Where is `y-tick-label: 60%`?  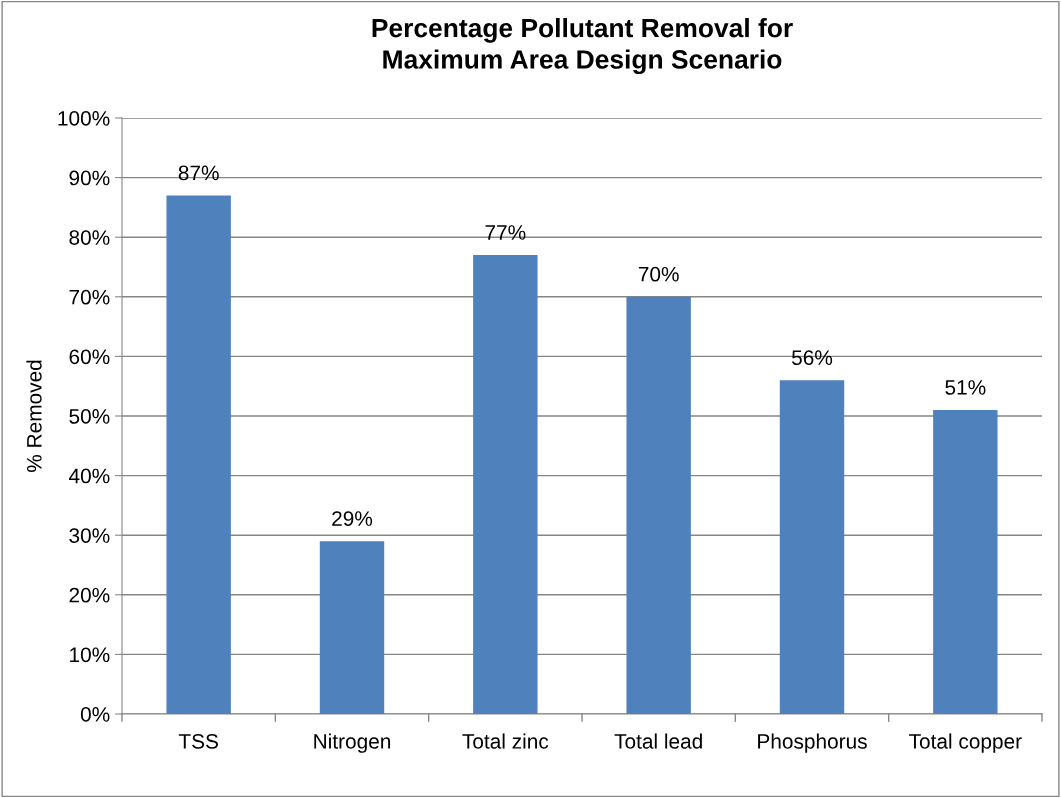
y-tick-label: 60% is located at coordinates (89, 357).